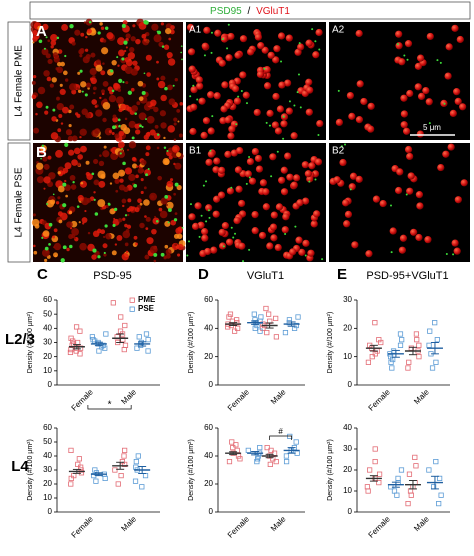  I want to click on y-tick-label: 60, so click(208, 427).